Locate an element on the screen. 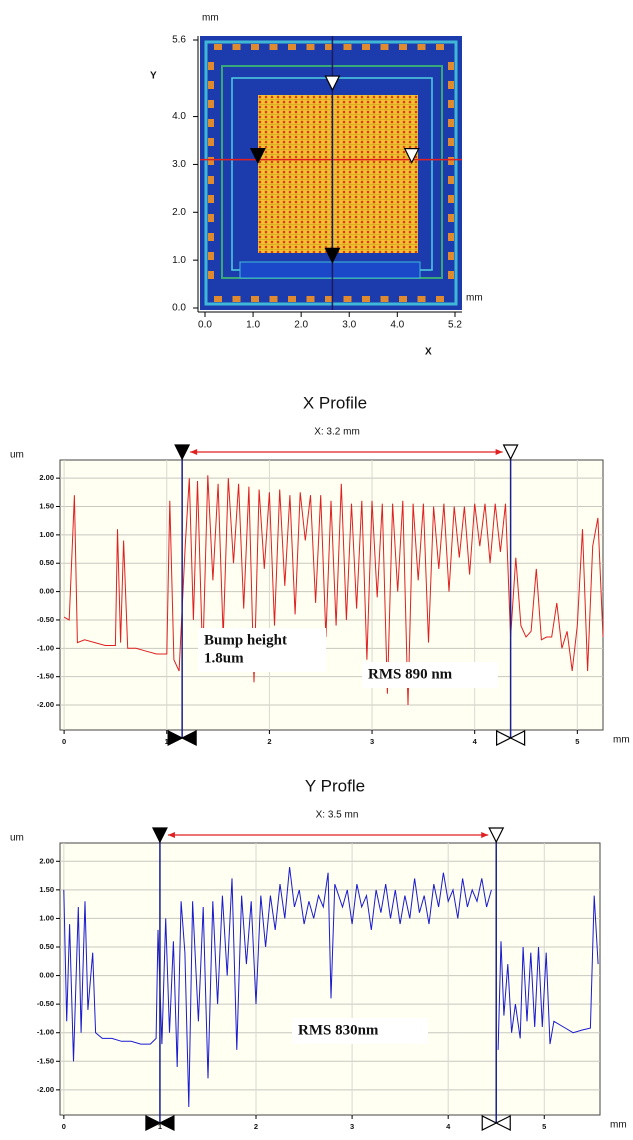 This screenshot has width=633, height=1140. y-tick-label: 5.6 is located at coordinates (179, 40).